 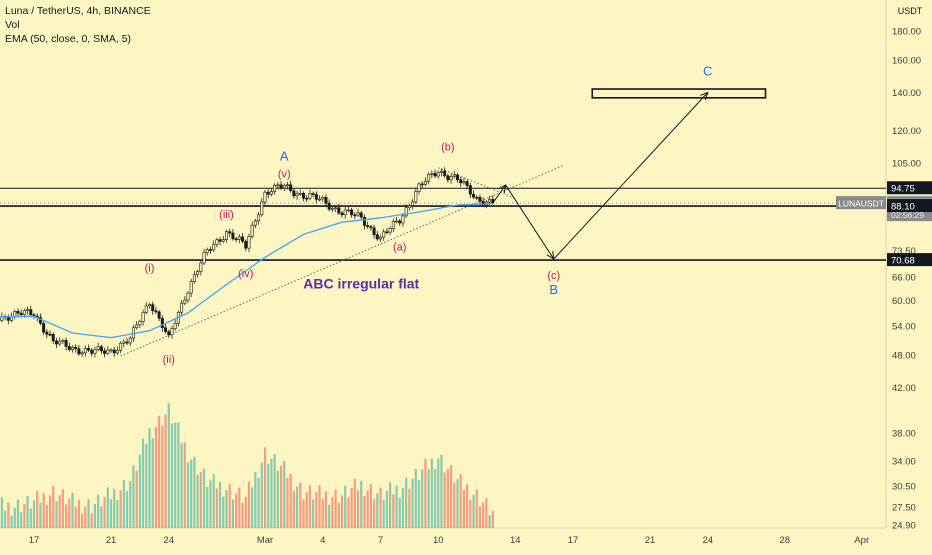 What do you see at coordinates (111, 540) in the screenshot?
I see `time-tick-label: 21` at bounding box center [111, 540].